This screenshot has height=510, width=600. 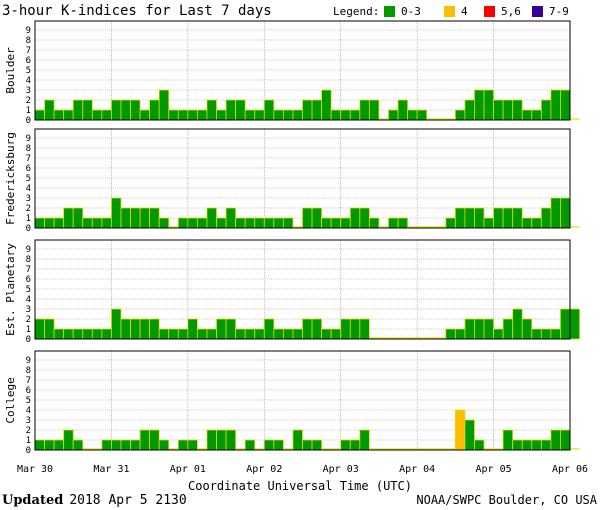 I want to click on legend-entry-2: 5,6, so click(x=511, y=11).